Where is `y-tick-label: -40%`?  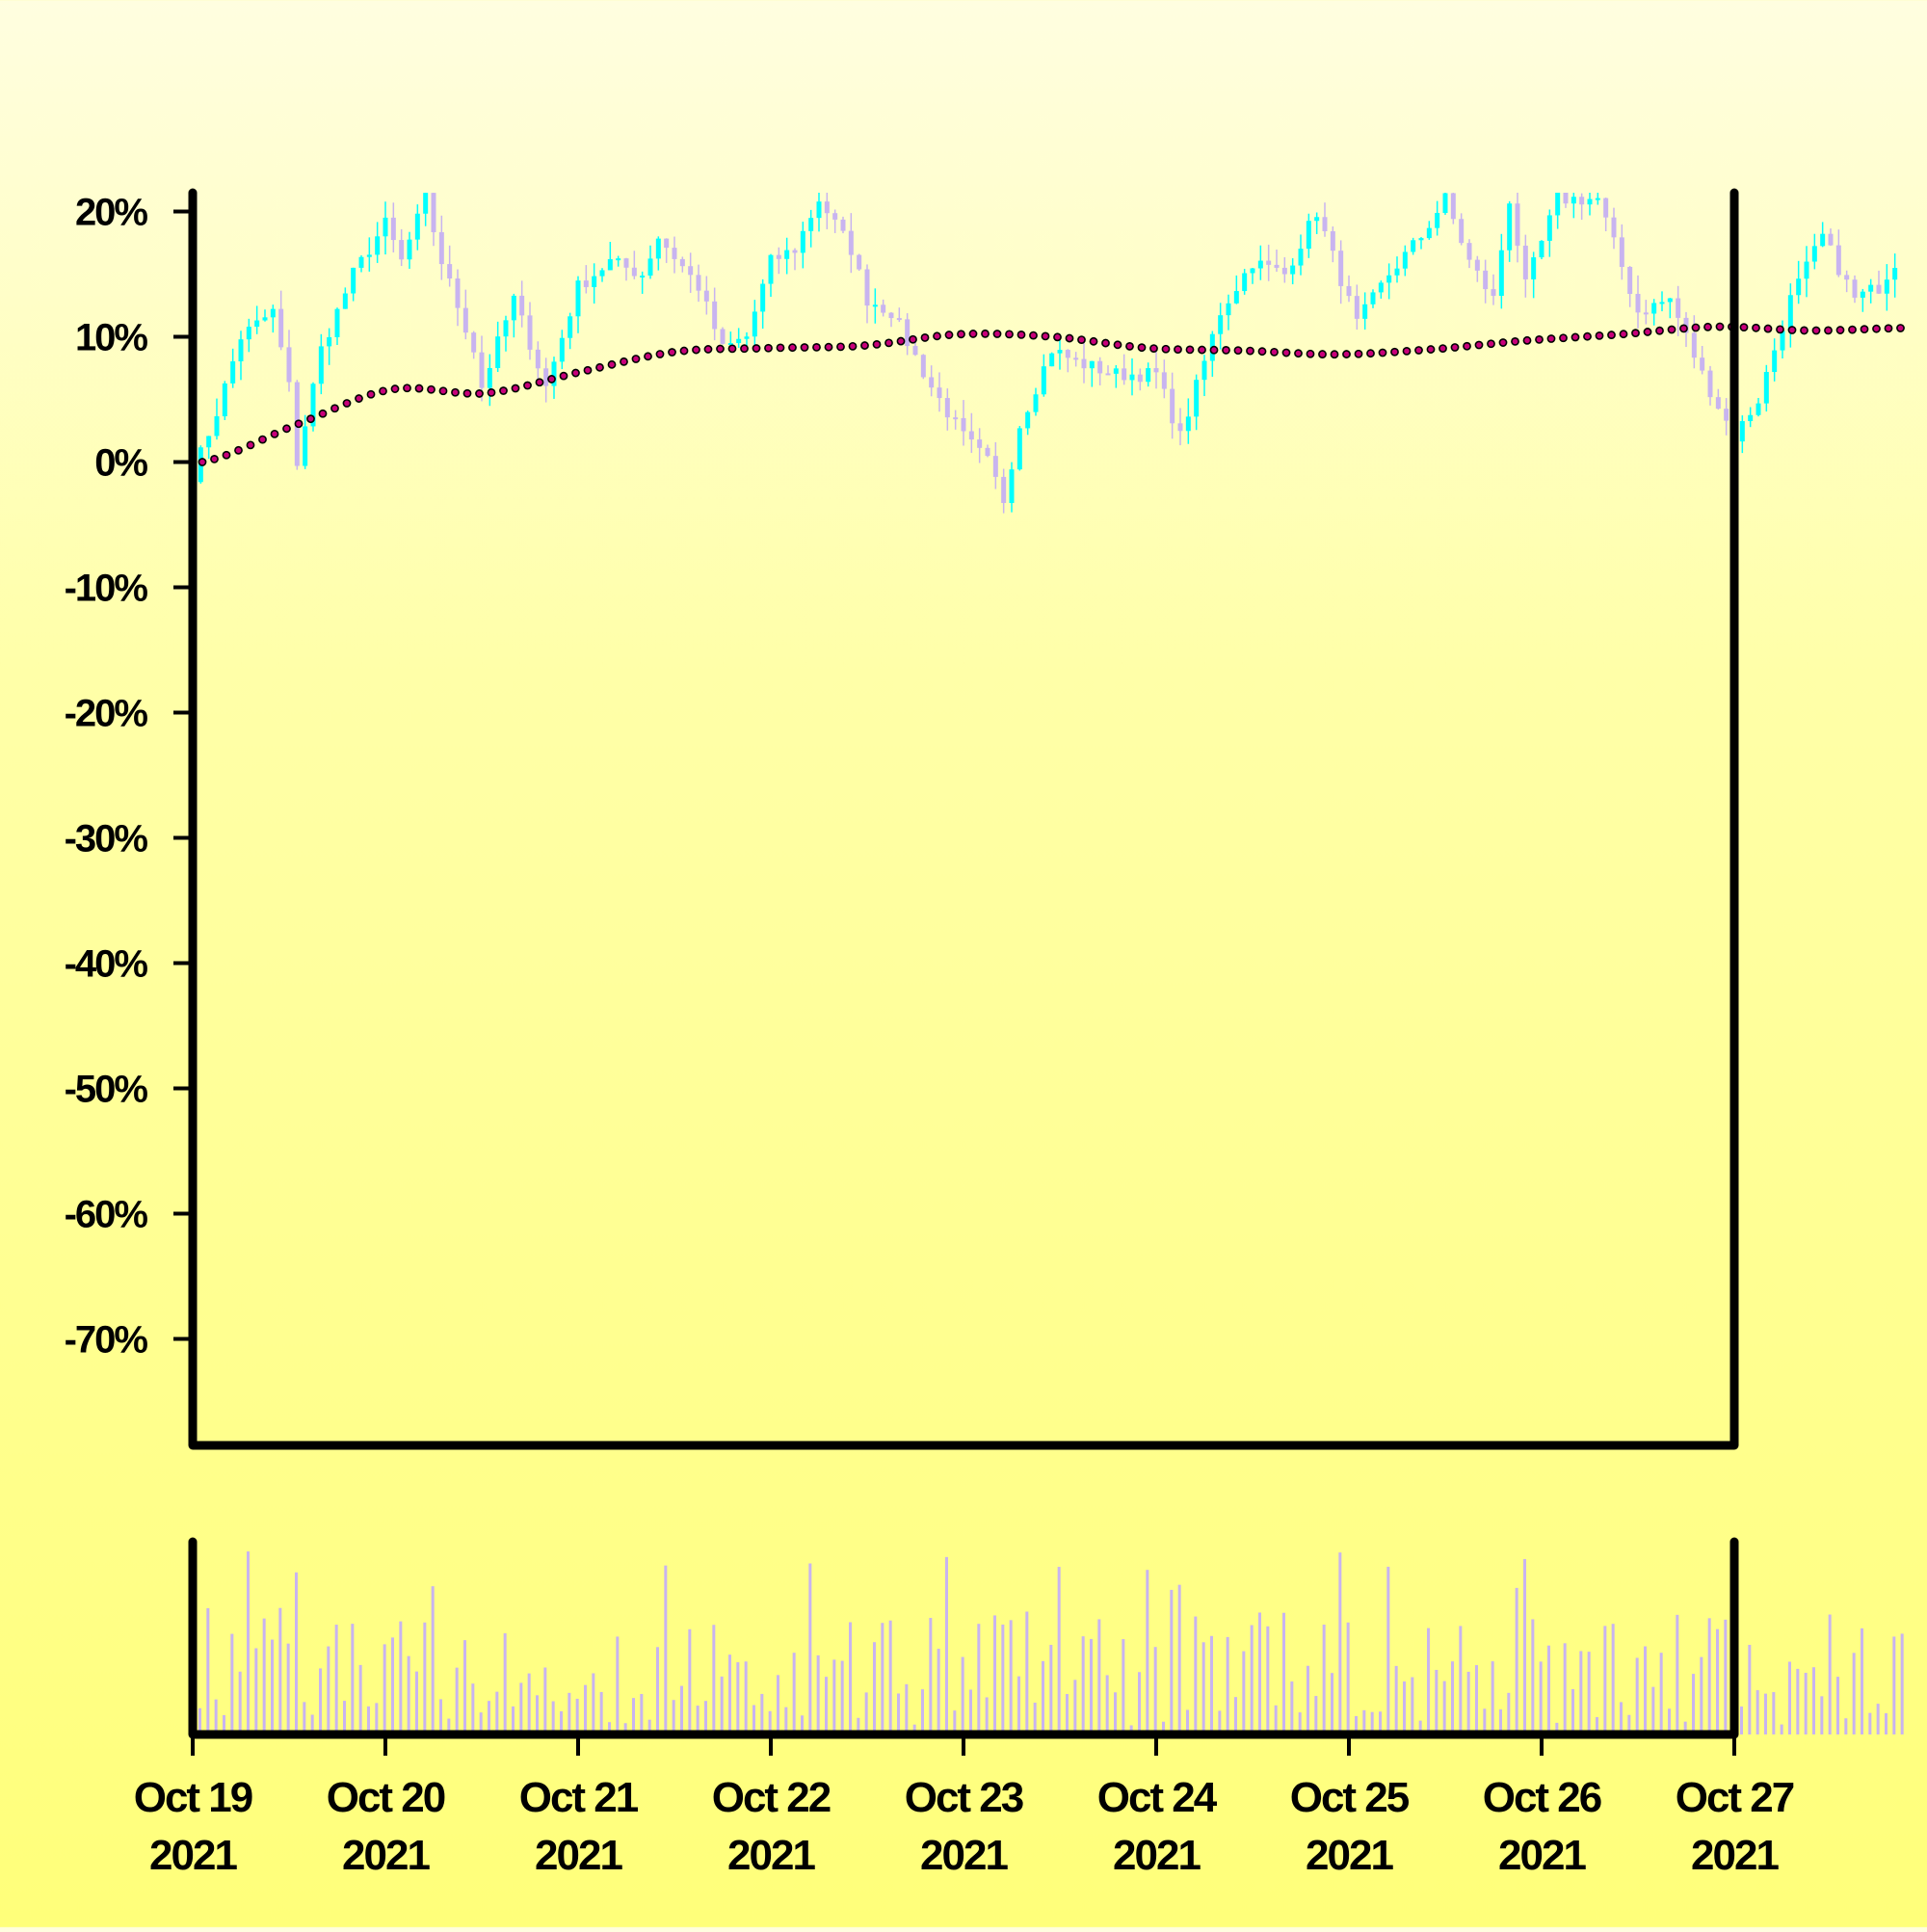
y-tick-label: -40% is located at coordinates (106, 964).